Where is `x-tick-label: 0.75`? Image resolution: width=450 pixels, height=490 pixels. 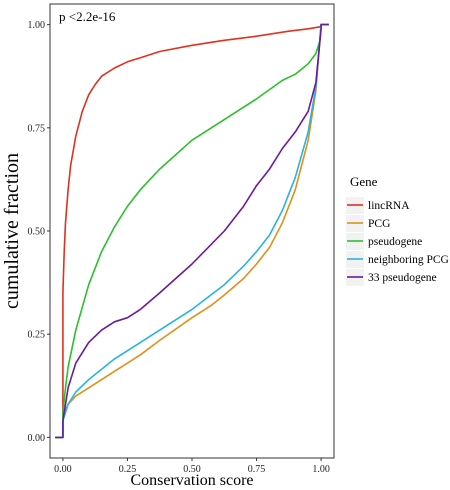 x-tick-label: 0.75 is located at coordinates (257, 469).